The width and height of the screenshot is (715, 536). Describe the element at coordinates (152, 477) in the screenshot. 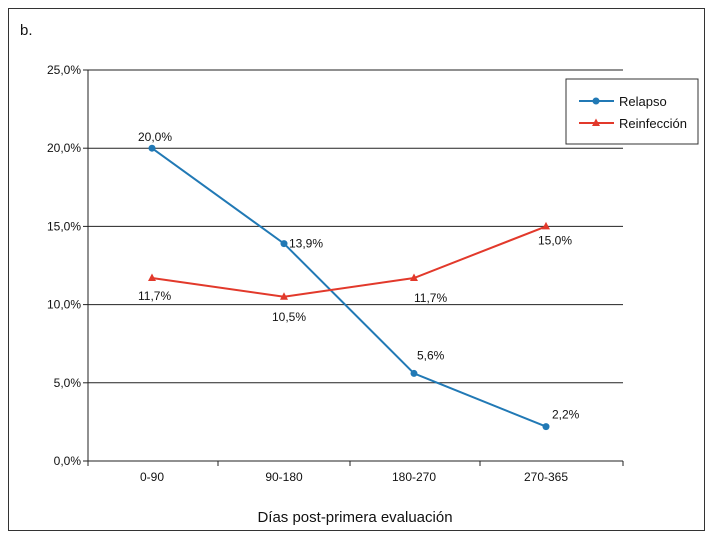

I see `x-tick-label: 0-90` at that location.